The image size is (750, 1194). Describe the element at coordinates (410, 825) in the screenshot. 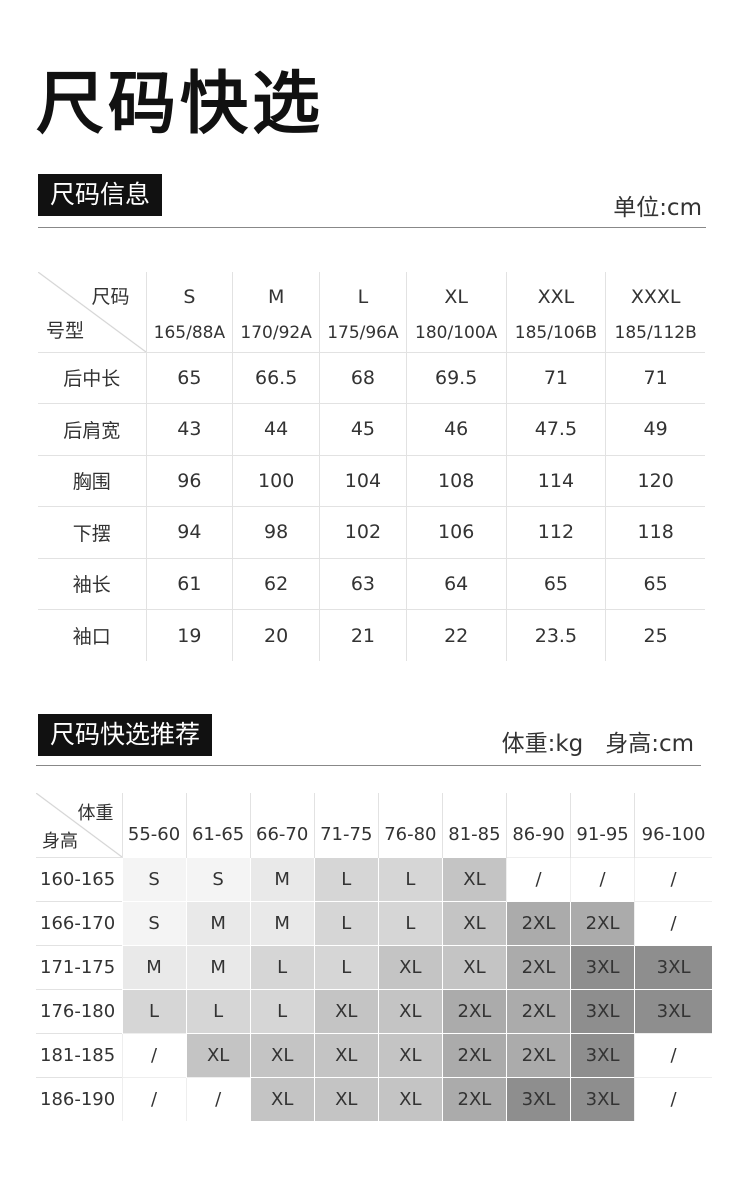

I see `weight-header: 76-80` at that location.